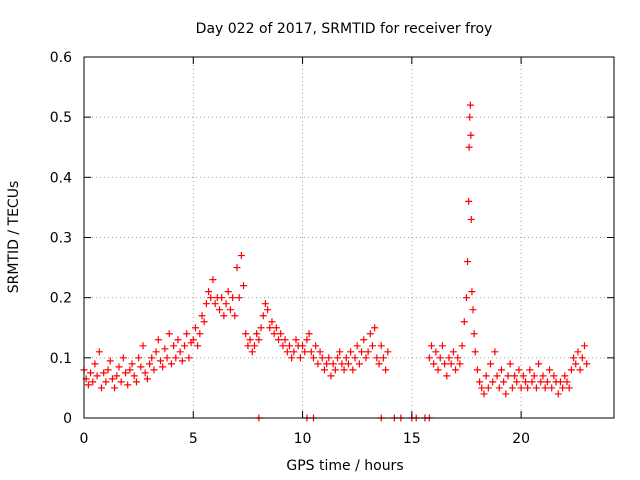 The height and width of the screenshot is (480, 640). Describe the element at coordinates (412, 439) in the screenshot. I see `x-tick-label: 15` at that location.